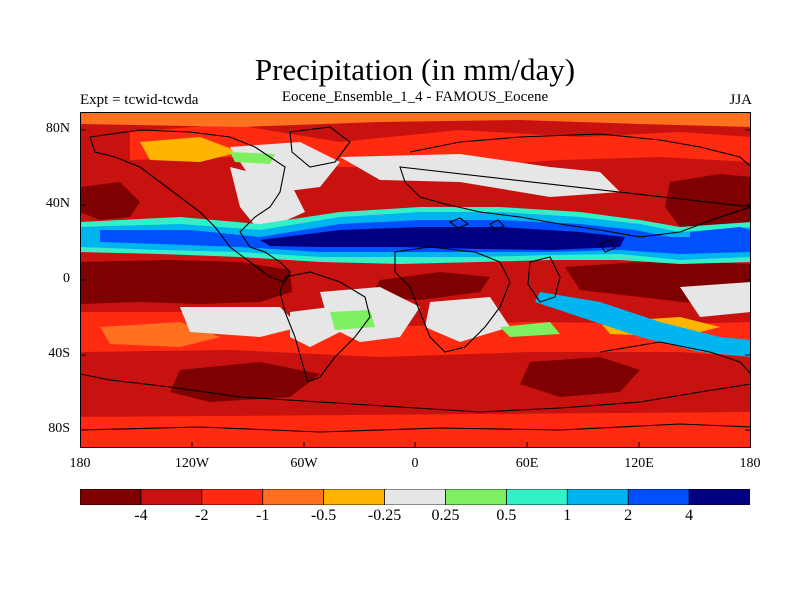 This screenshot has height=600, width=800. What do you see at coordinates (139, 100) in the screenshot?
I see `experiment-label: Expt = tcwid-tcwda` at bounding box center [139, 100].